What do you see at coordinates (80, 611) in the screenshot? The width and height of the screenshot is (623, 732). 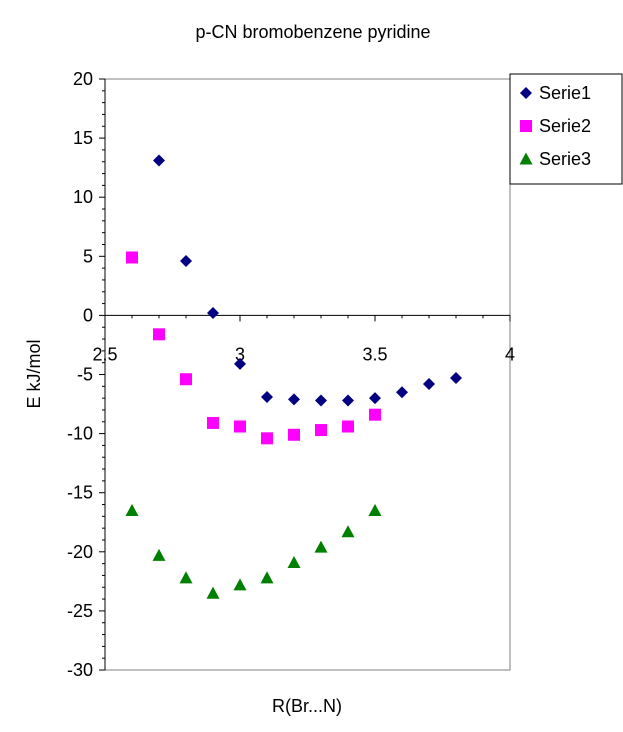 I see `y-tick-label: -25` at bounding box center [80, 611].